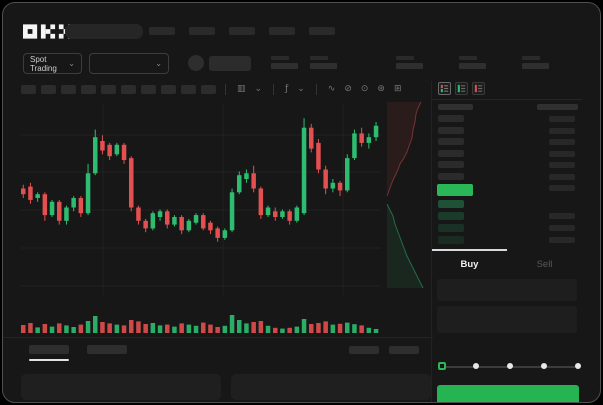 The image size is (603, 405). I want to click on tab-buy: Buy, so click(469, 263).